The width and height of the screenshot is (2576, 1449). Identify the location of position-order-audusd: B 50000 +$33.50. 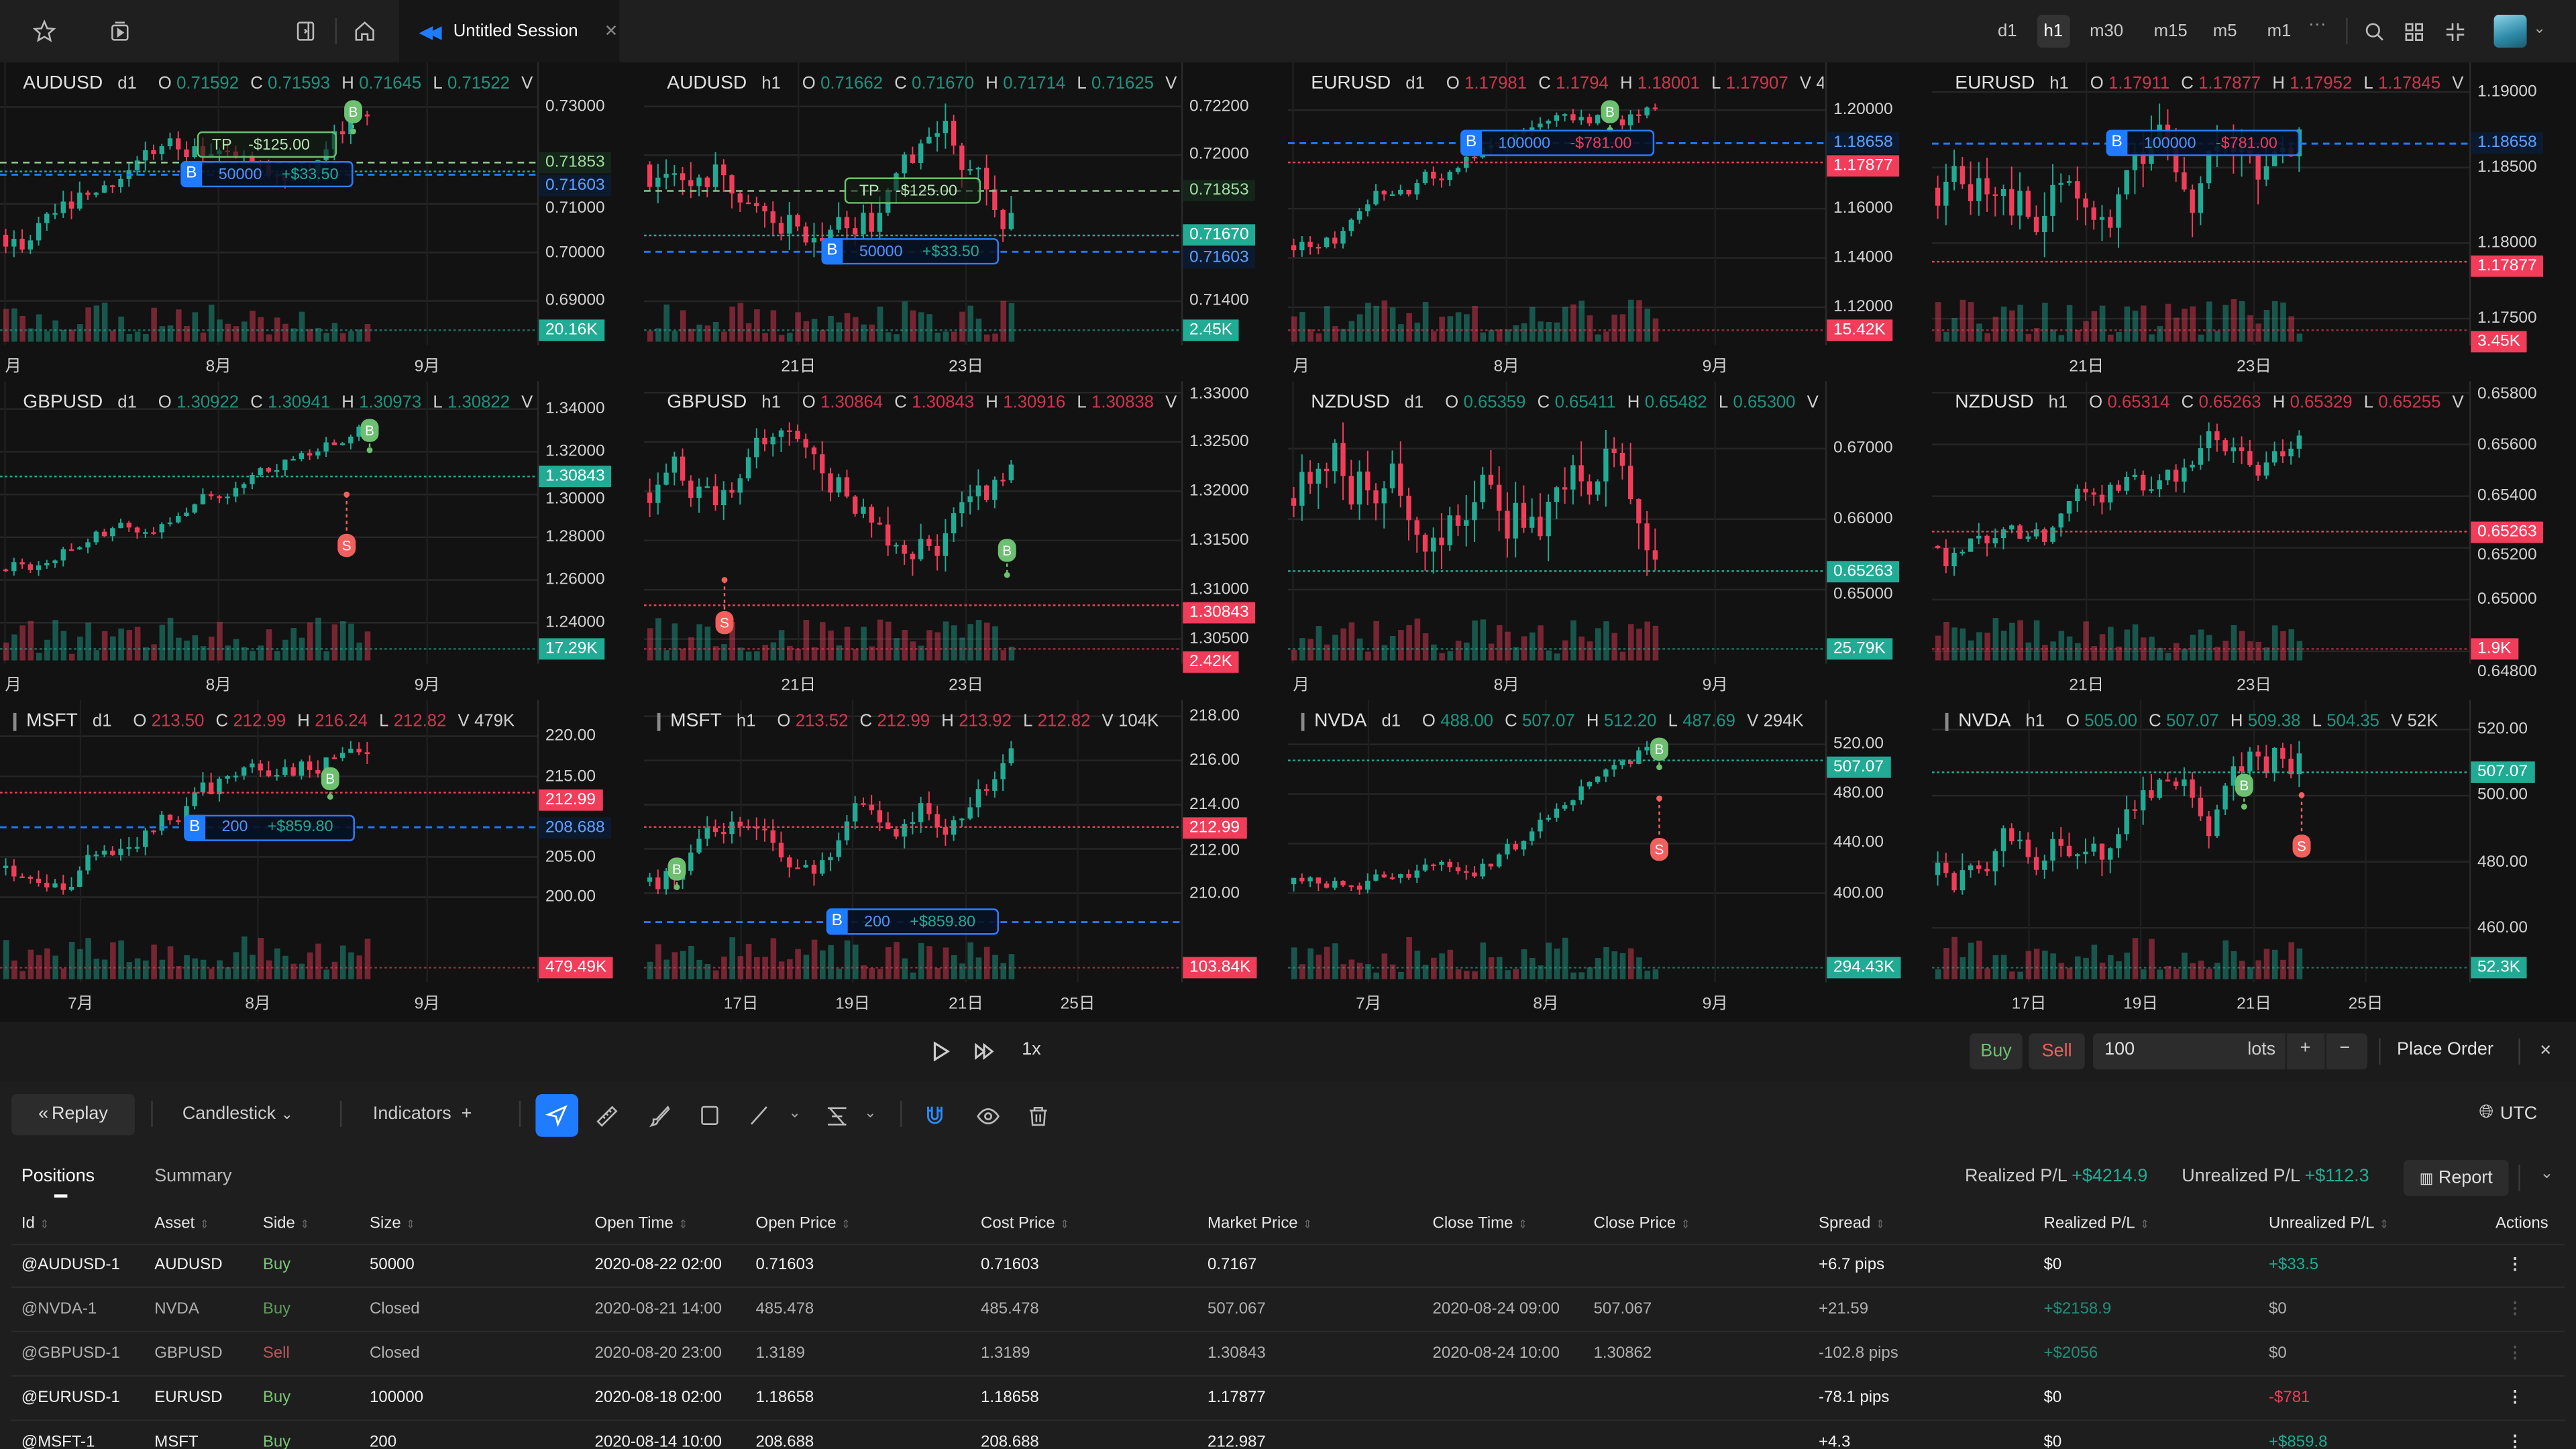
(910, 251).